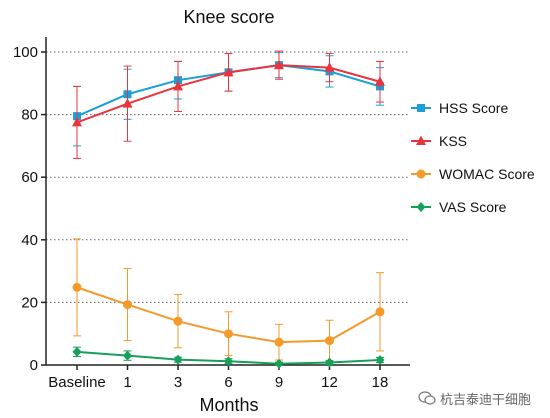 The width and height of the screenshot is (550, 418). Describe the element at coordinates (127, 382) in the screenshot. I see `x-tick-label-1: 1` at that location.